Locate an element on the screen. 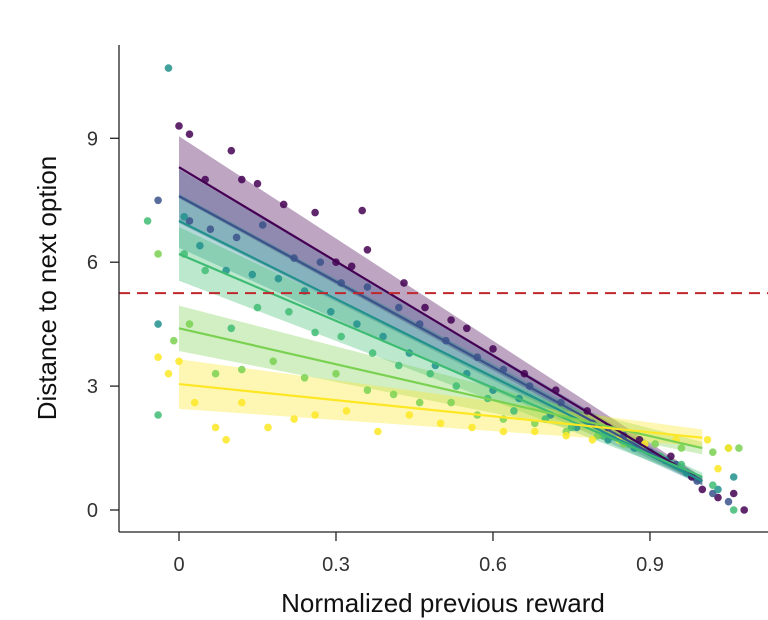 The image size is (768, 620). y-axis-title: Distance to next option is located at coordinates (47, 288).